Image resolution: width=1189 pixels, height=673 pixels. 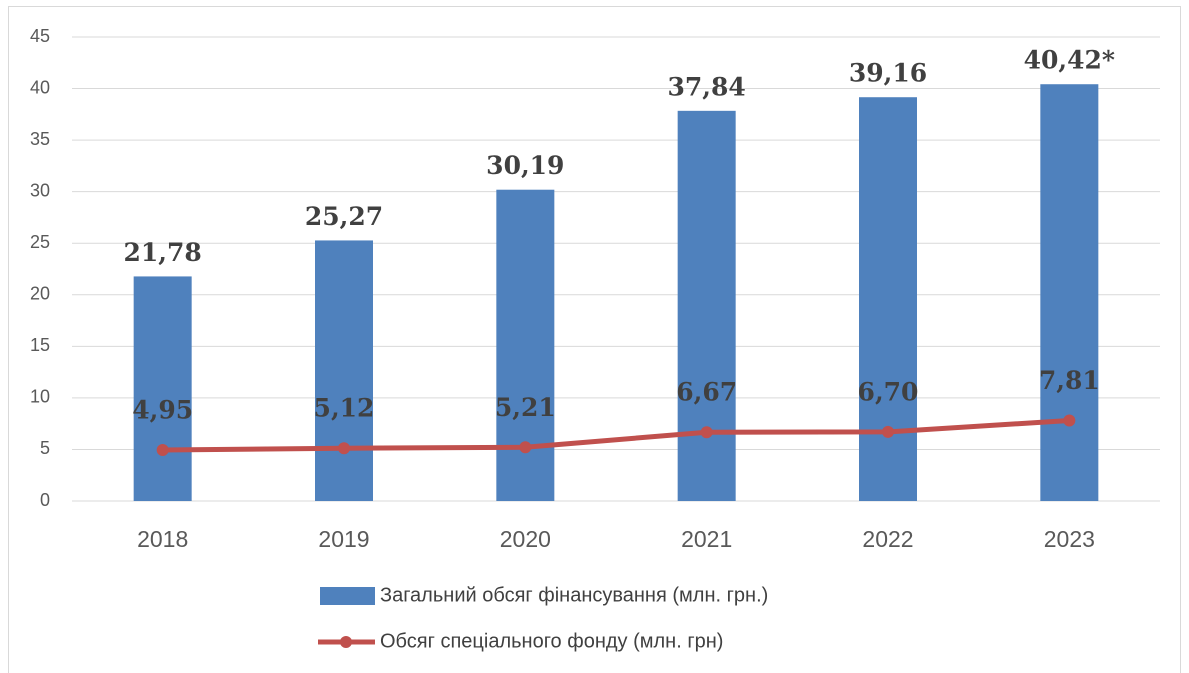 I want to click on data-label: 40,42*, so click(x=1069, y=60).